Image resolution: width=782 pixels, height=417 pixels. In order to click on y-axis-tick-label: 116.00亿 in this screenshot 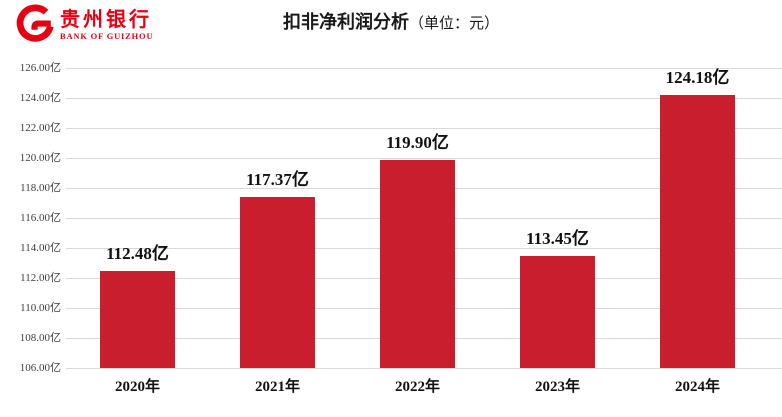, I will do `click(40, 218)`.